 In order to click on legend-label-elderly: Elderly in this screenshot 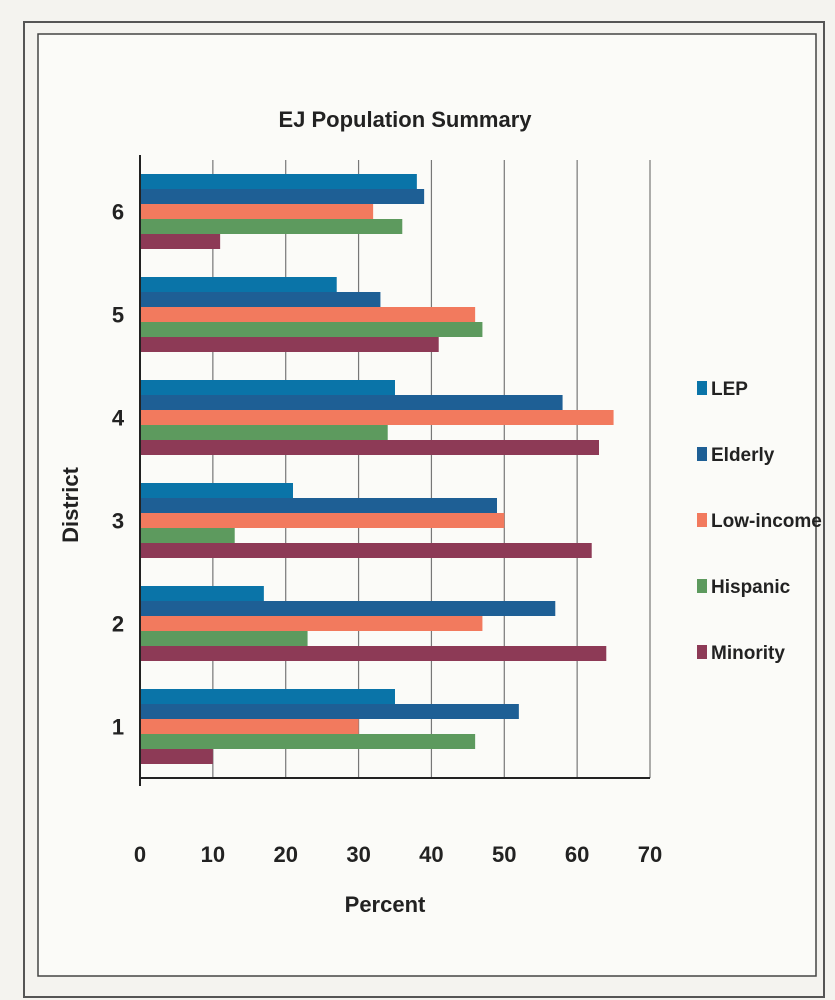, I will do `click(743, 455)`.